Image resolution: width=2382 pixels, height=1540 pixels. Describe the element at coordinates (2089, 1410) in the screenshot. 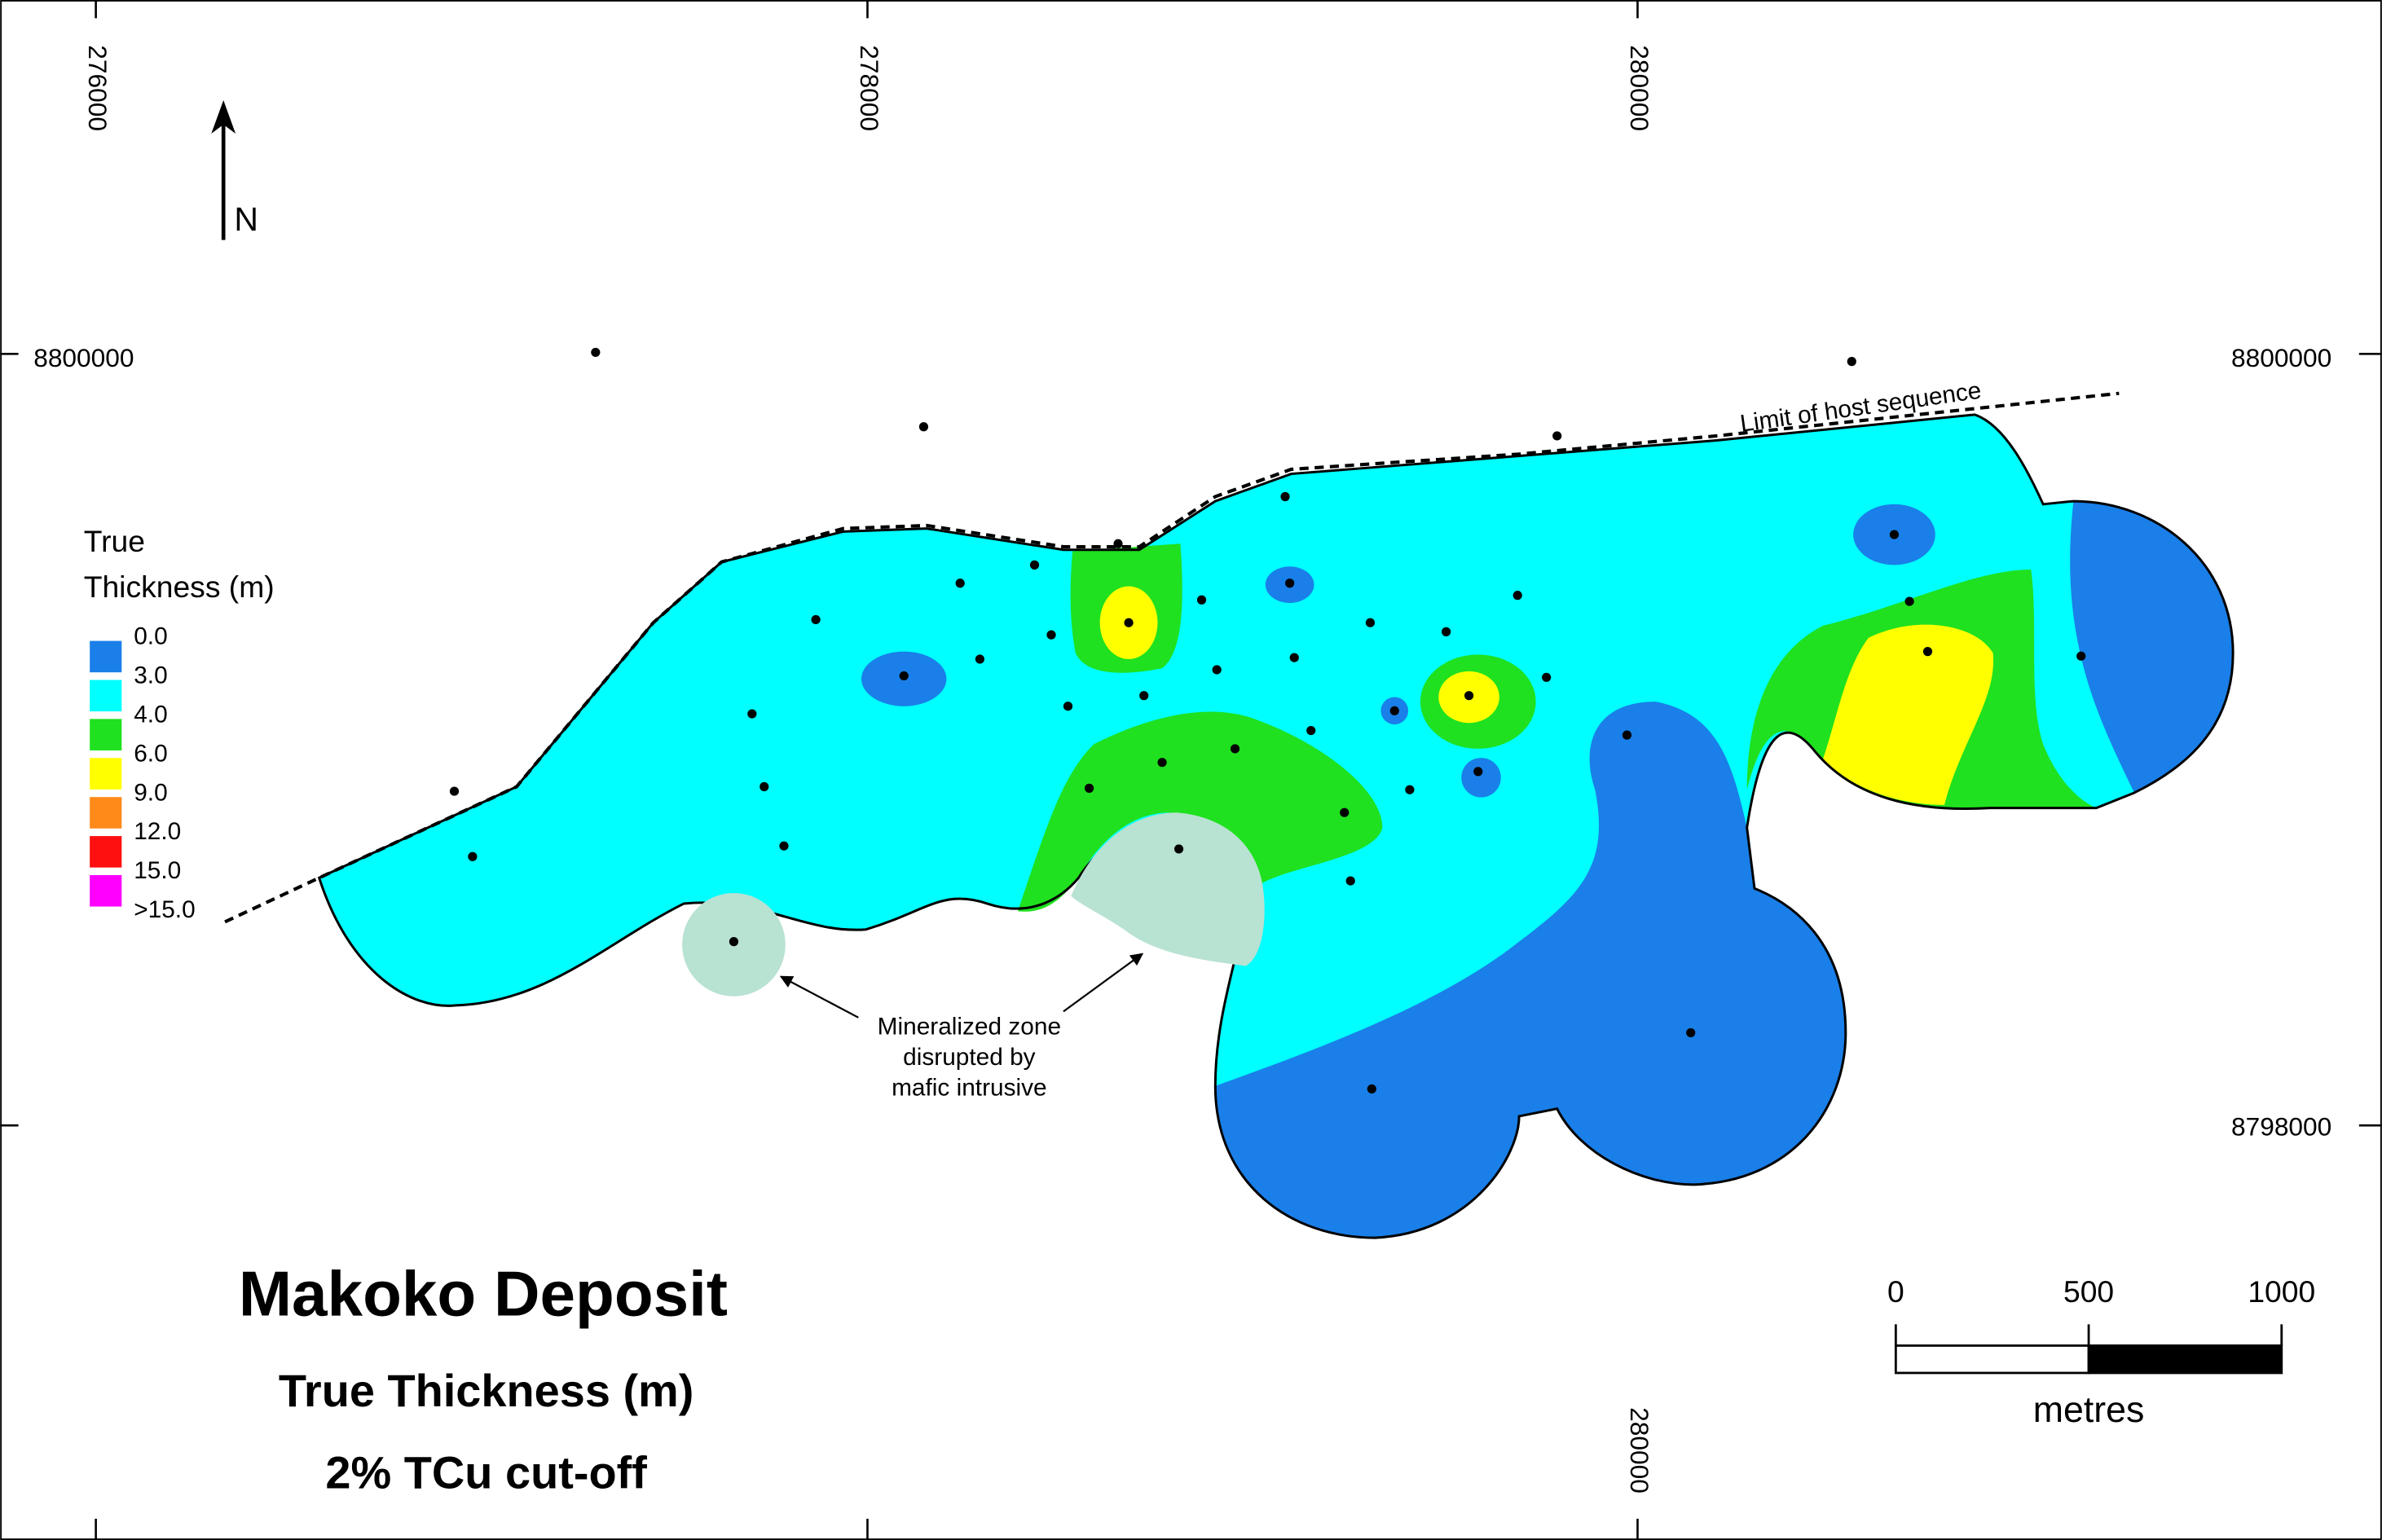

I see `scale-unit: metres` at that location.